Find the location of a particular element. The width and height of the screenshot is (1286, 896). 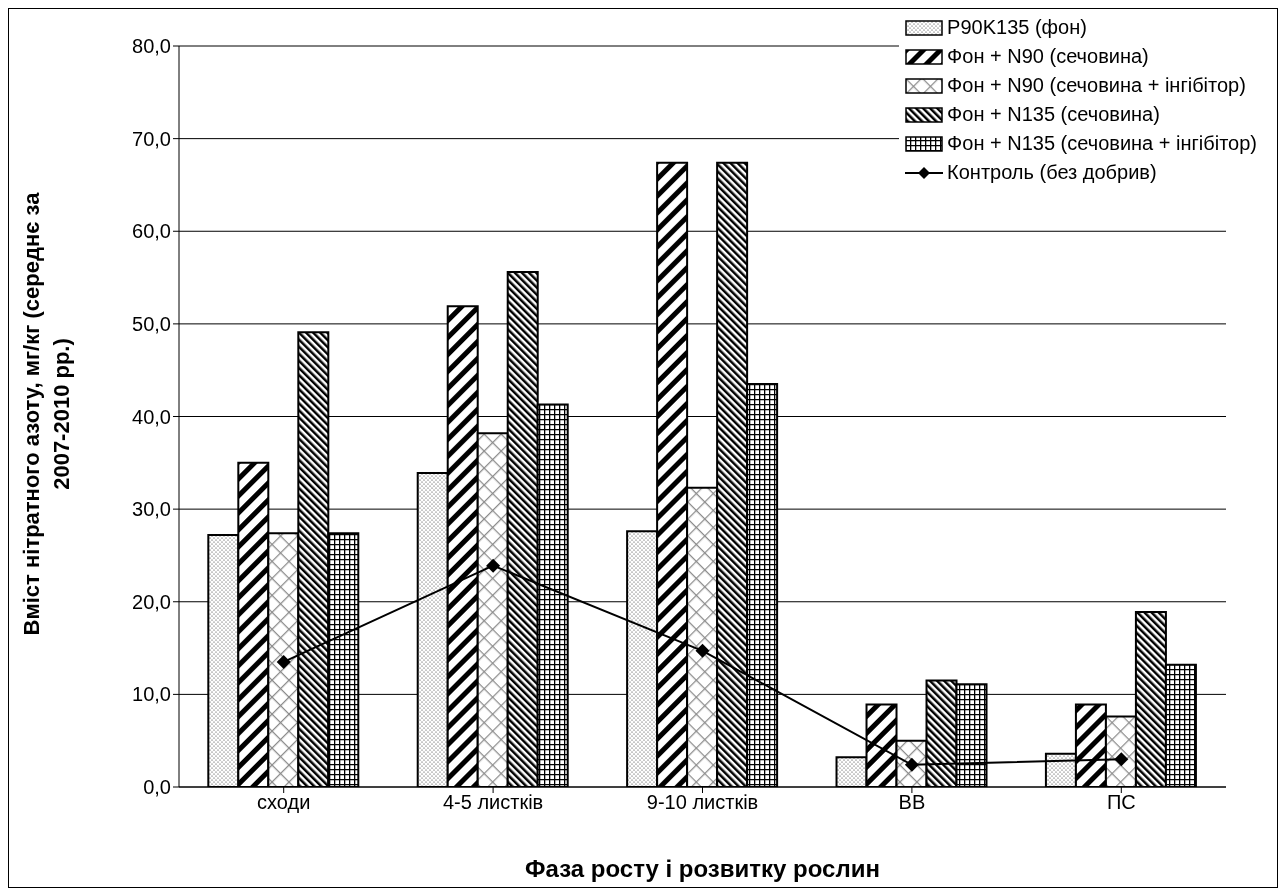

x-tick-label: 9-10 листків is located at coordinates (702, 802).